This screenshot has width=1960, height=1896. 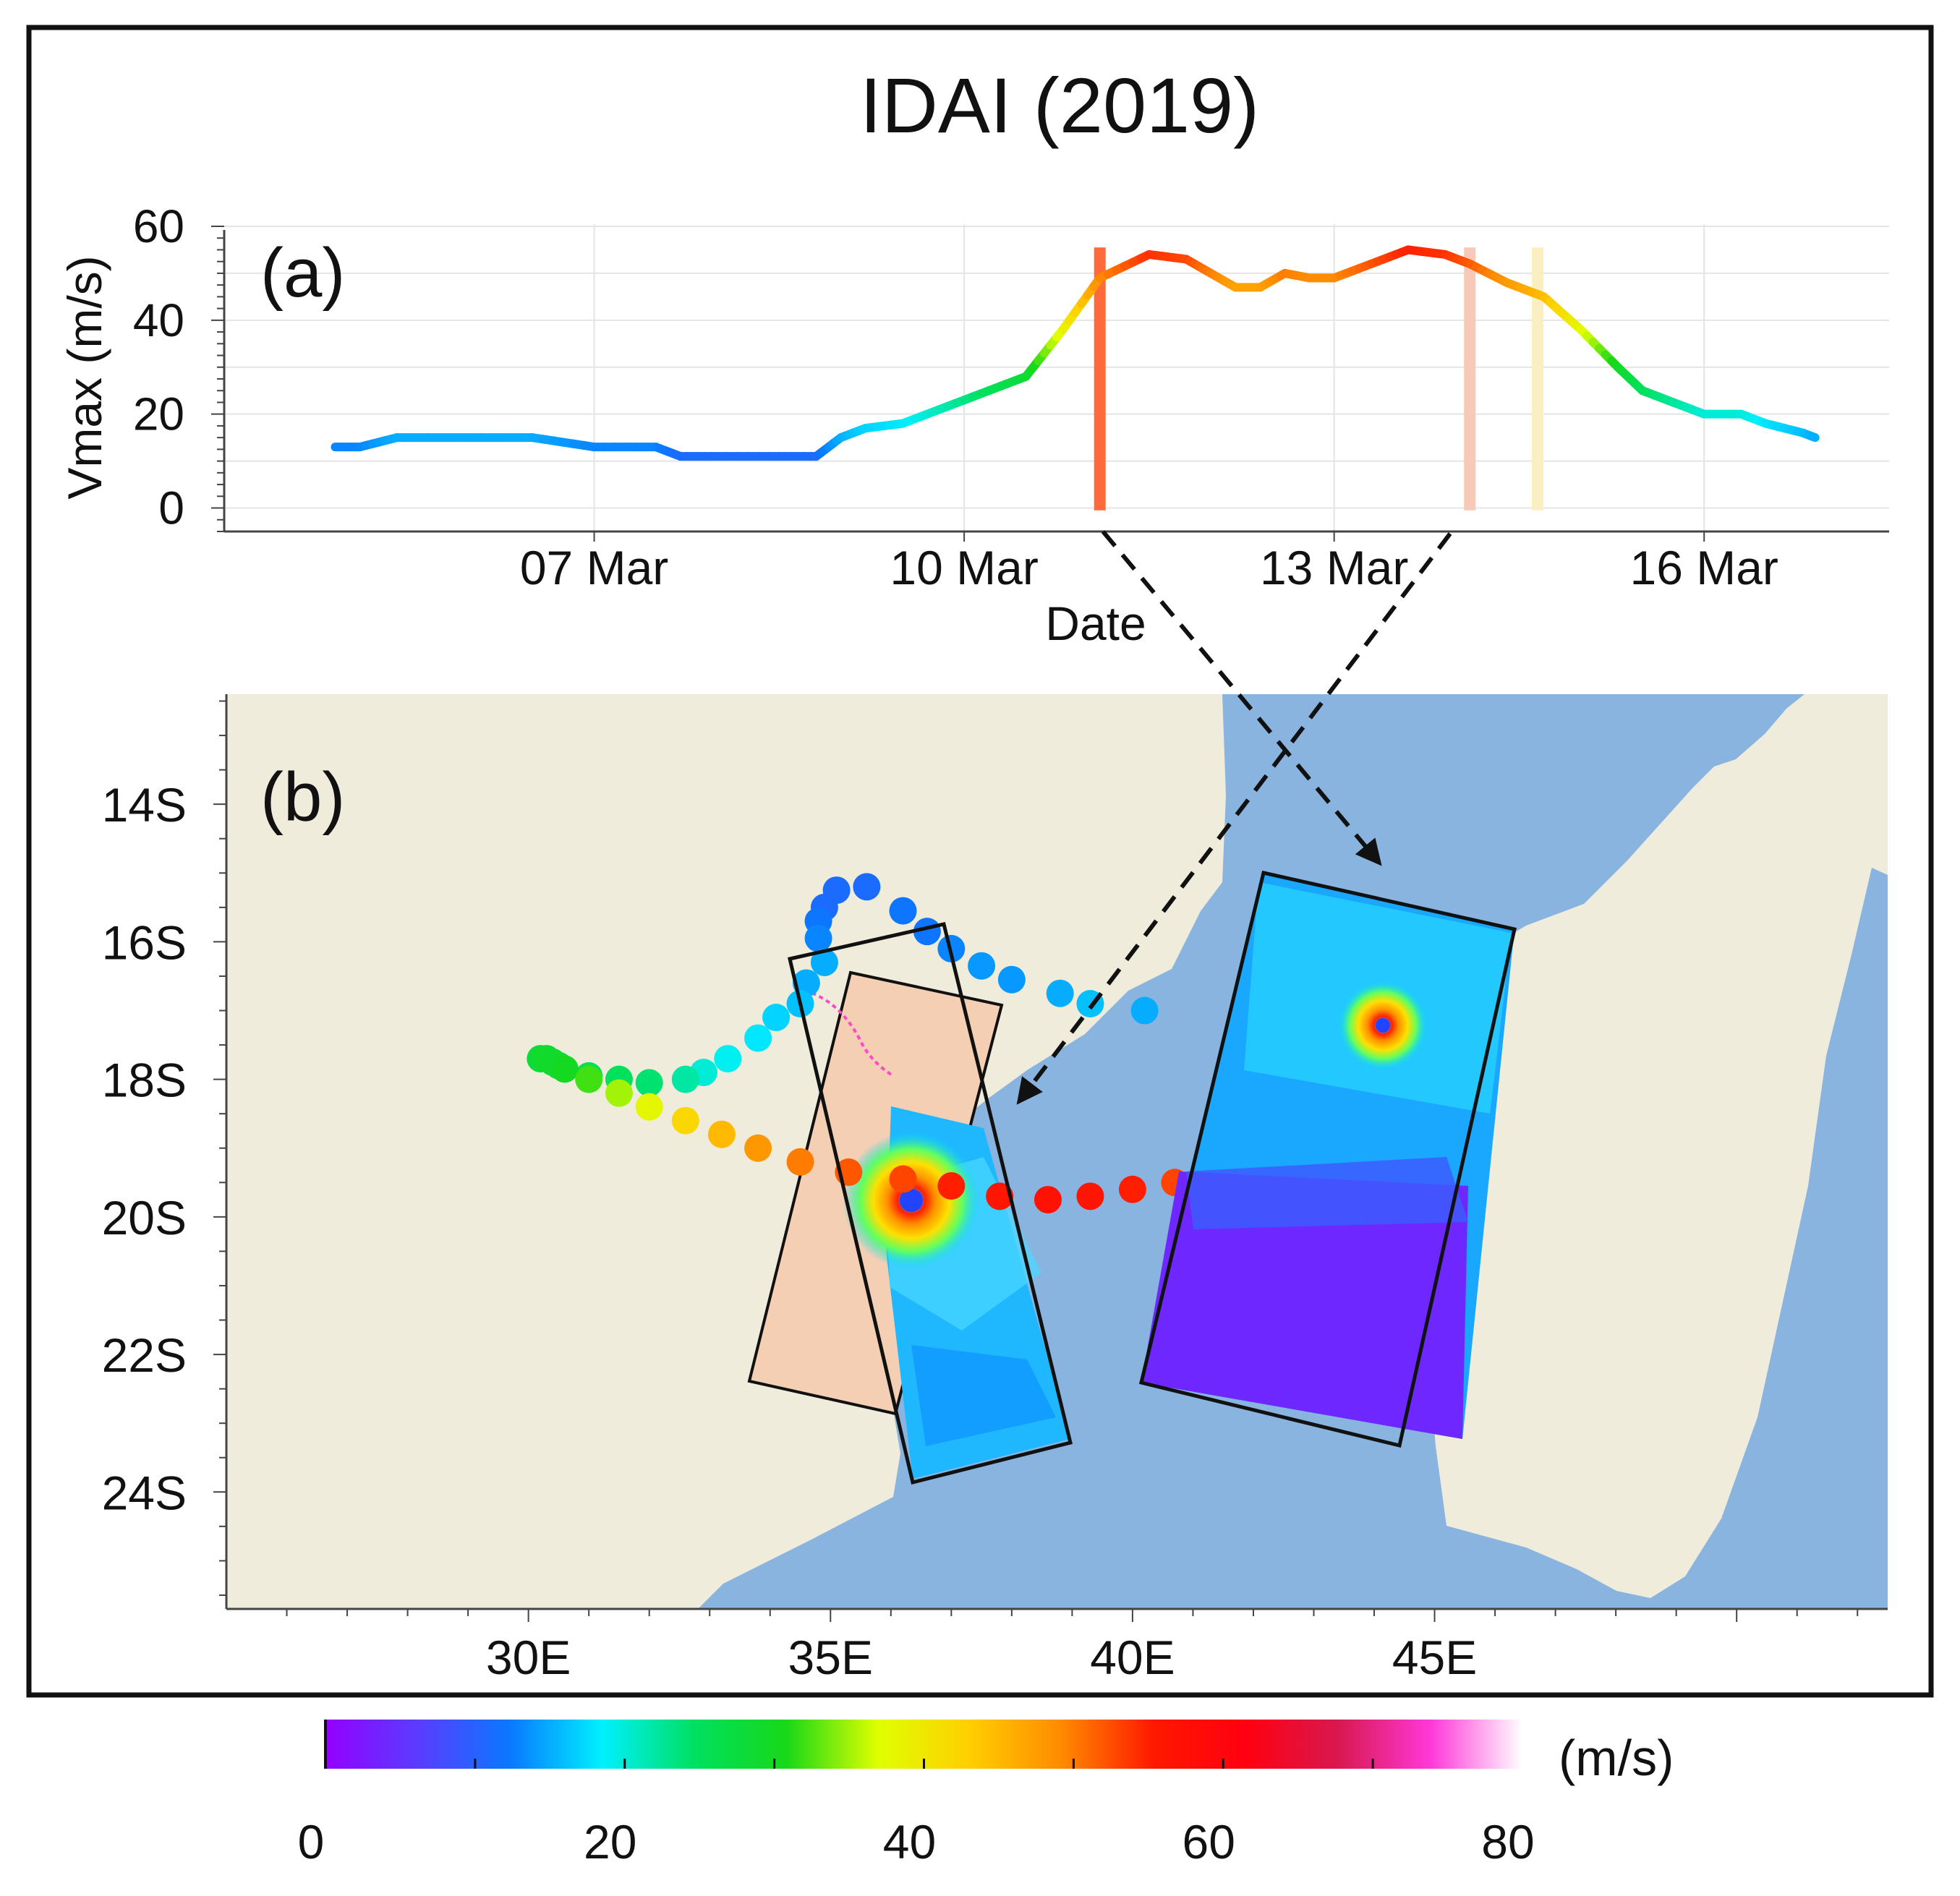 What do you see at coordinates (1095, 623) in the screenshot?
I see `panel-a-xlabel: Date` at bounding box center [1095, 623].